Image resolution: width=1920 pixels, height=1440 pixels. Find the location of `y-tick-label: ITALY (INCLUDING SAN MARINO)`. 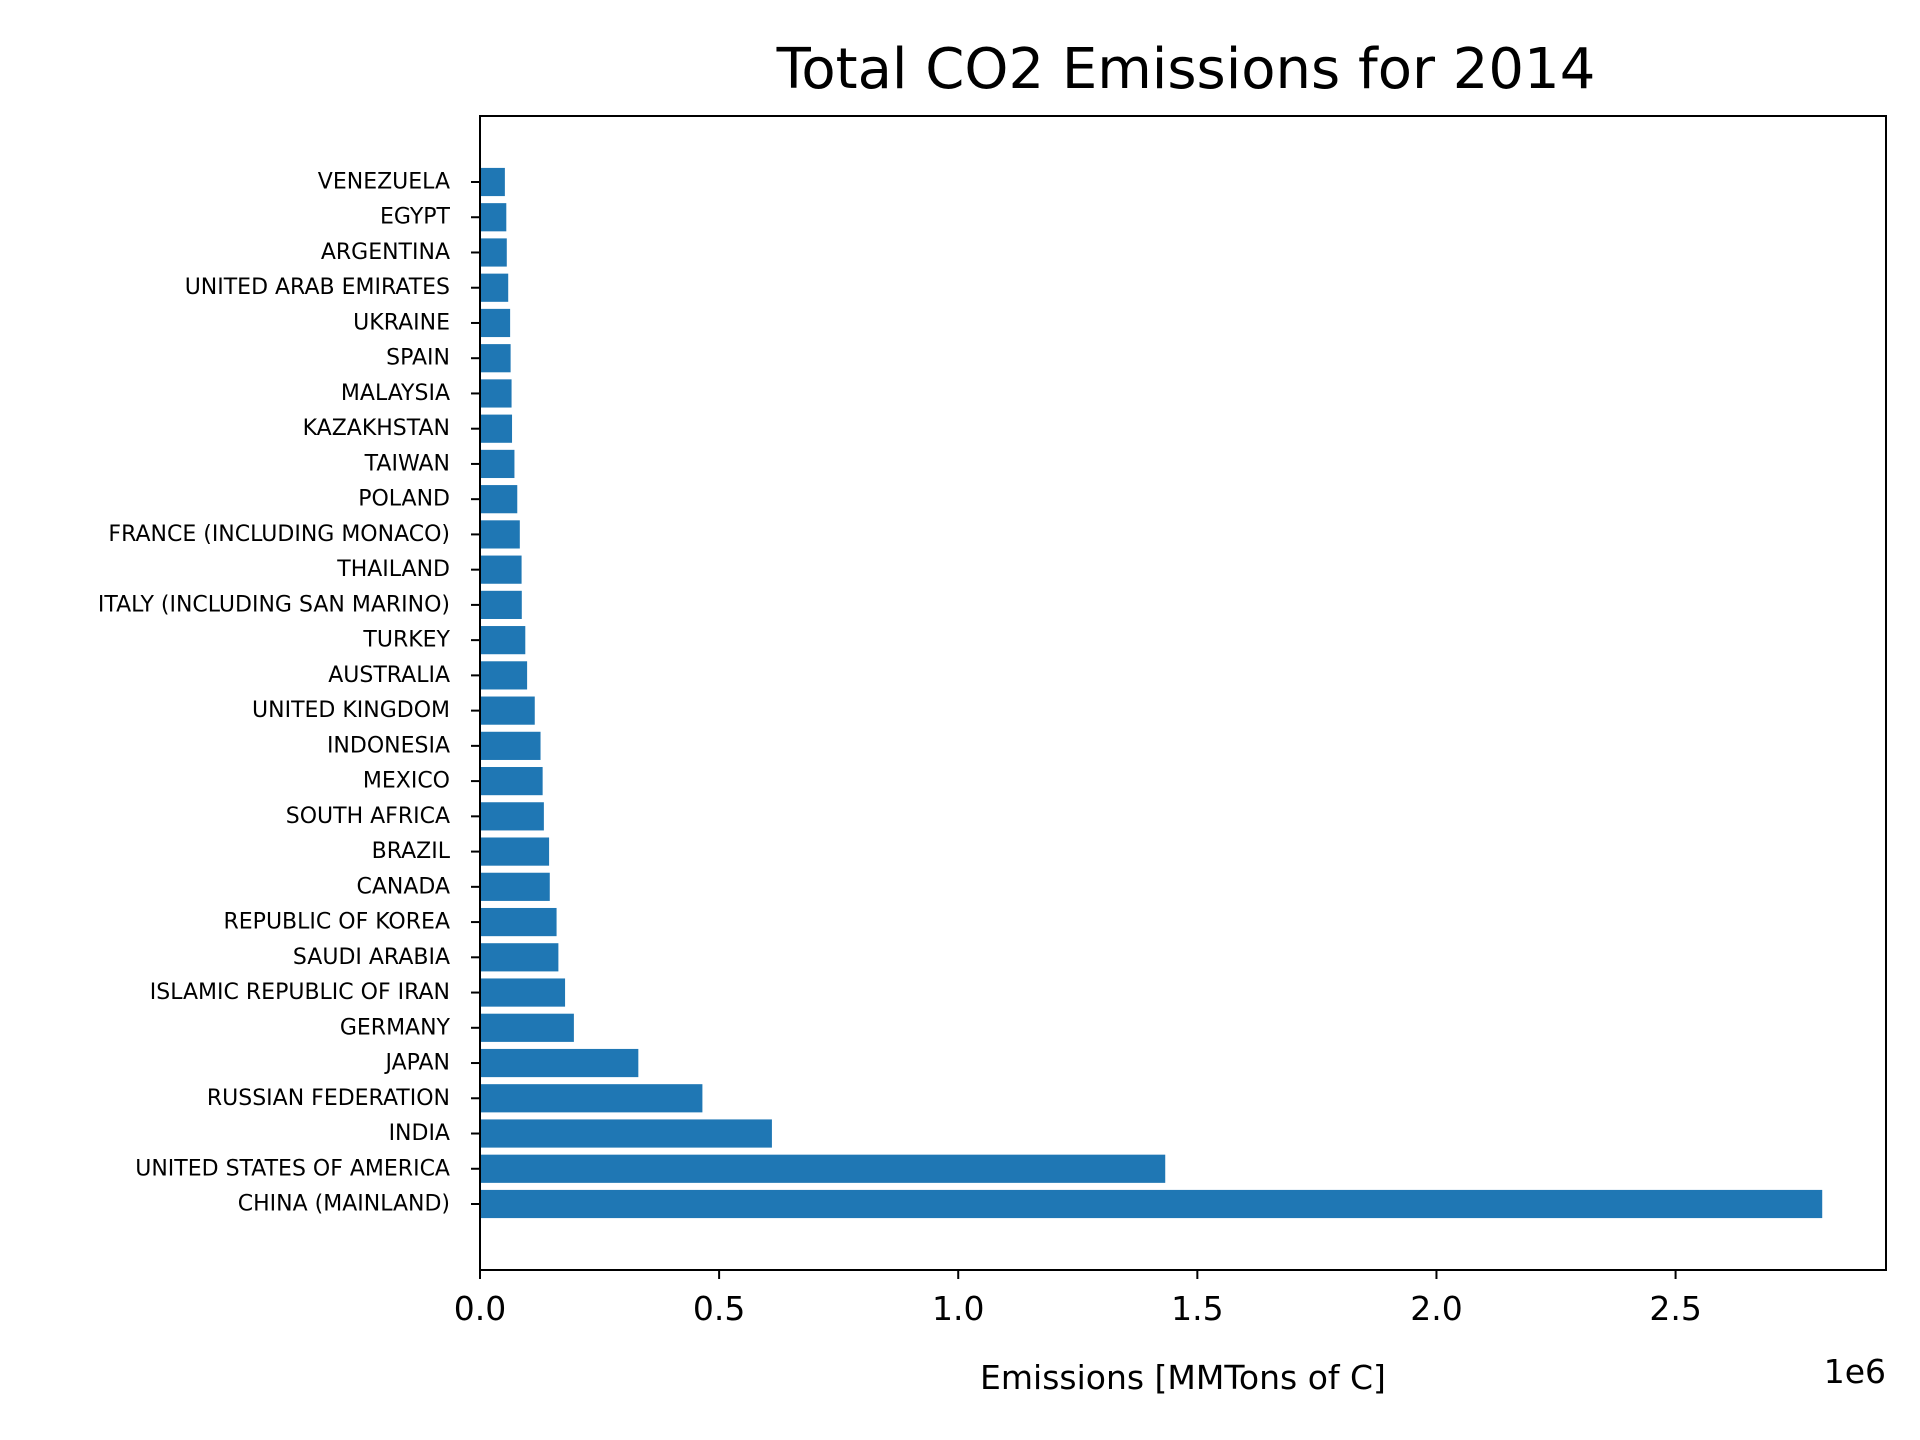

y-tick-label: ITALY (INCLUDING SAN MARINO) is located at coordinates (274, 604).